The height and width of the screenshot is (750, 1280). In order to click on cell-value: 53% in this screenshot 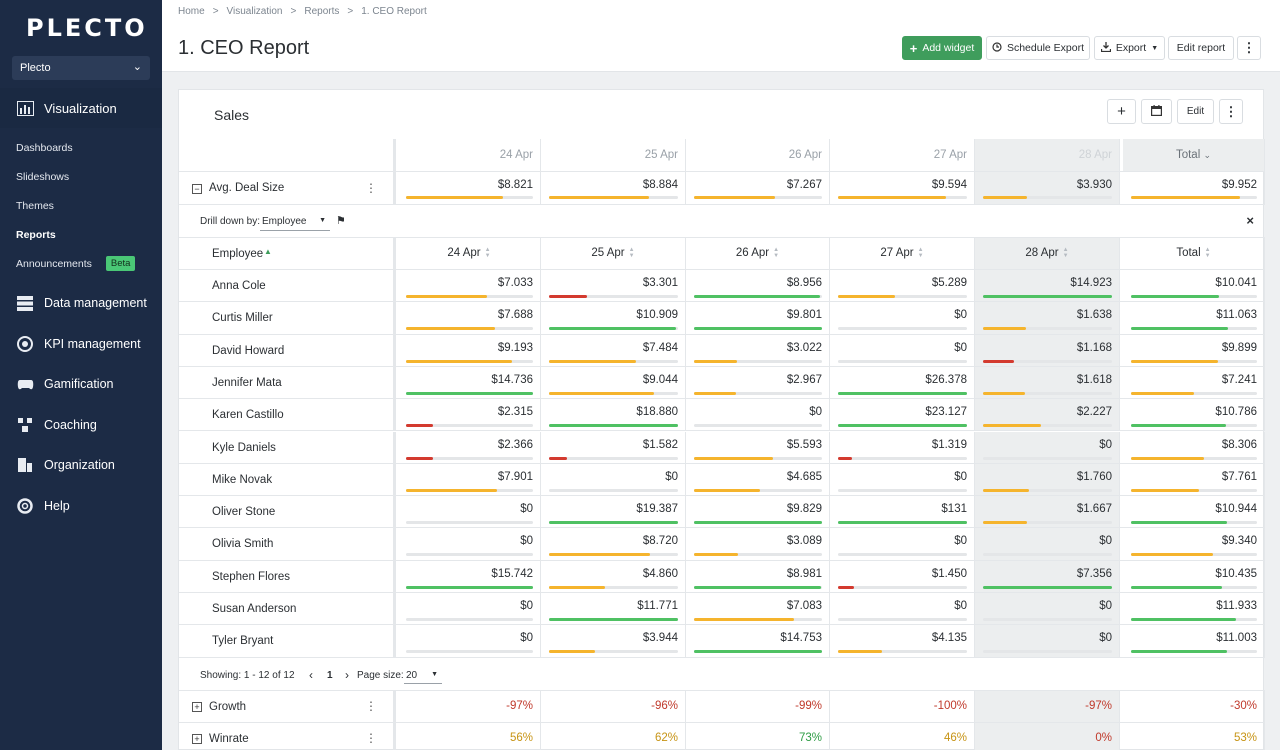, I will do `click(1245, 738)`.